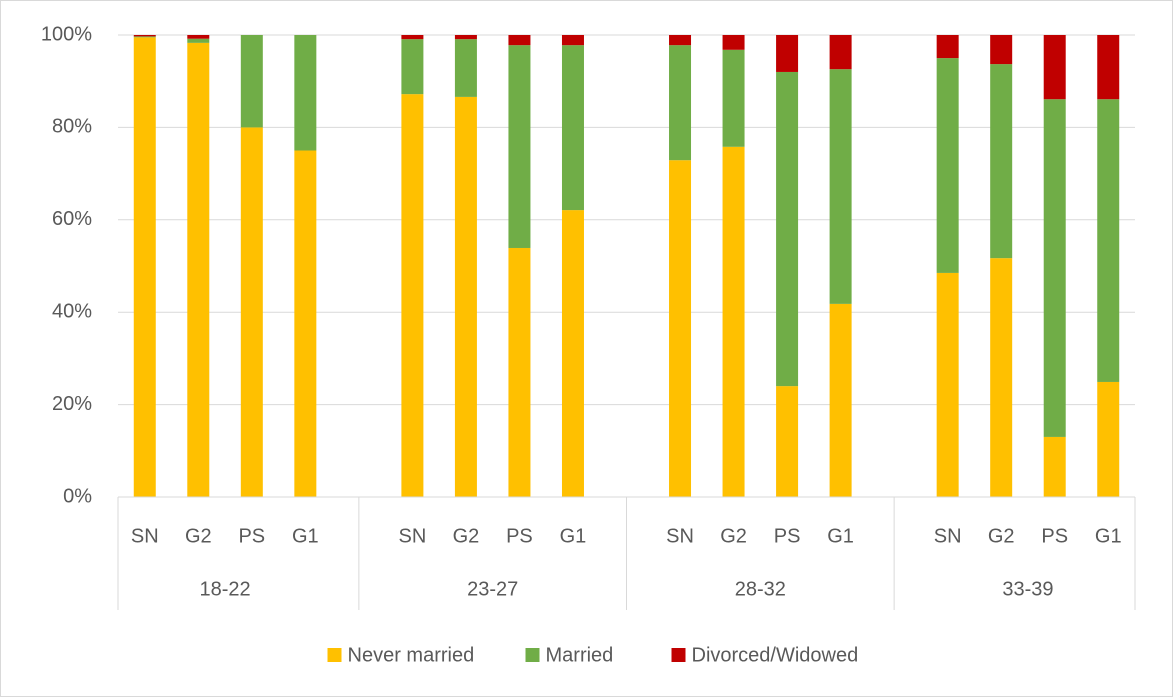 The width and height of the screenshot is (1173, 697). I want to click on y-tick-label: 20%, so click(72, 404).